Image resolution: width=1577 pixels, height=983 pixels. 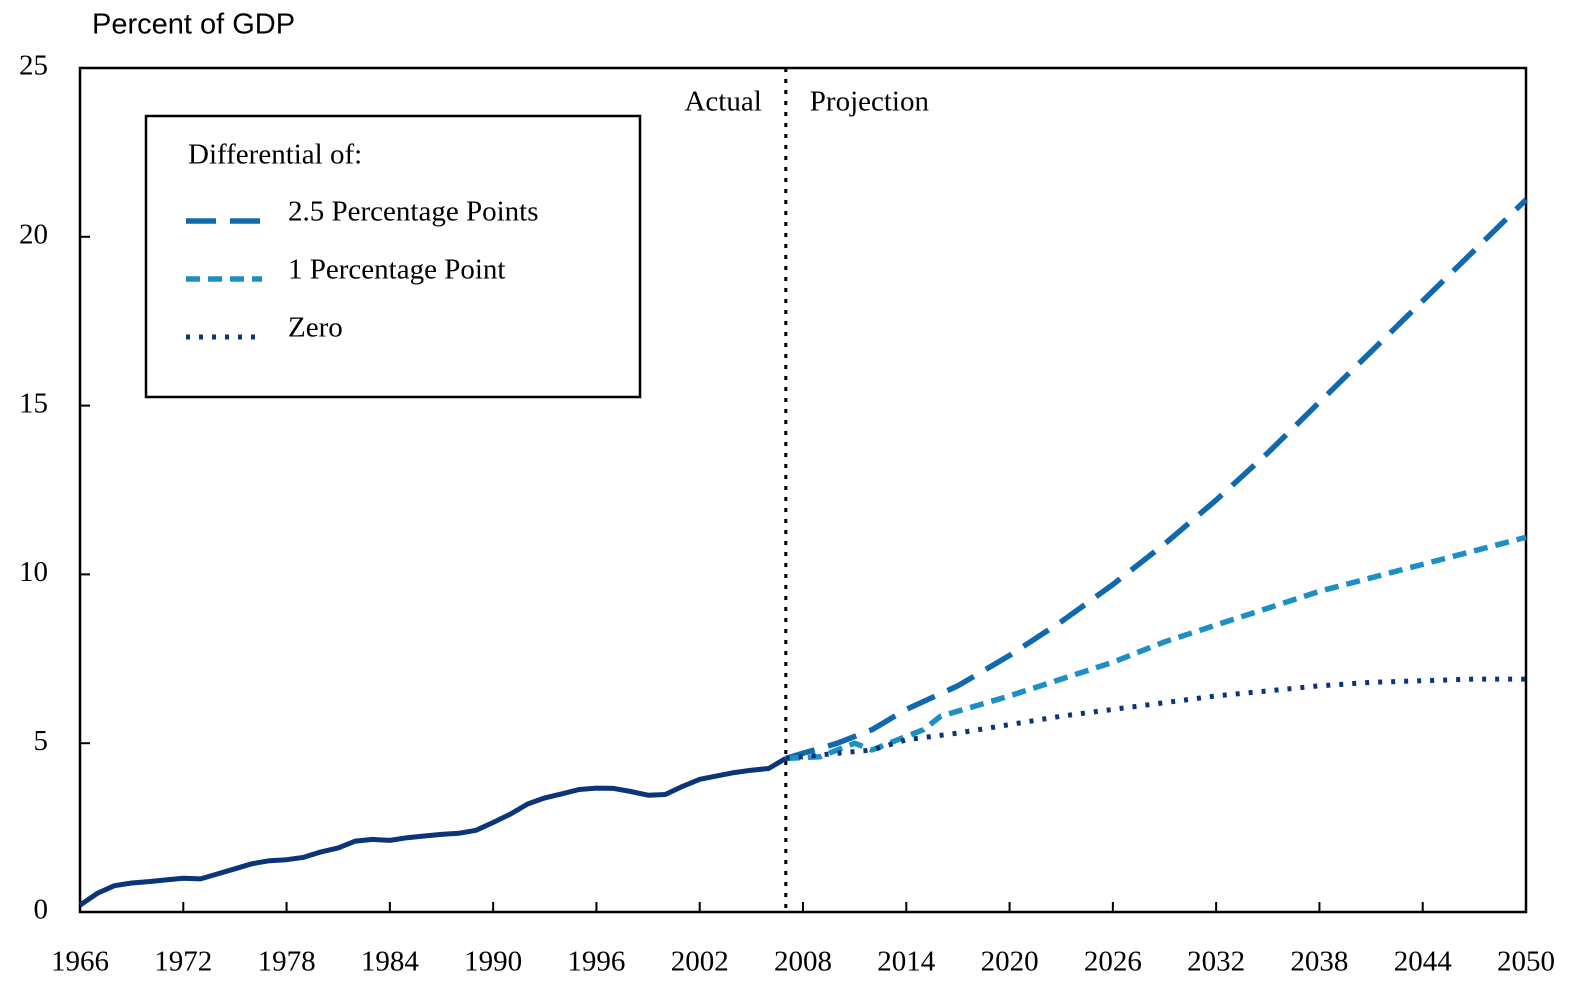 What do you see at coordinates (1010, 962) in the screenshot?
I see `x-tick-label: 2020` at bounding box center [1010, 962].